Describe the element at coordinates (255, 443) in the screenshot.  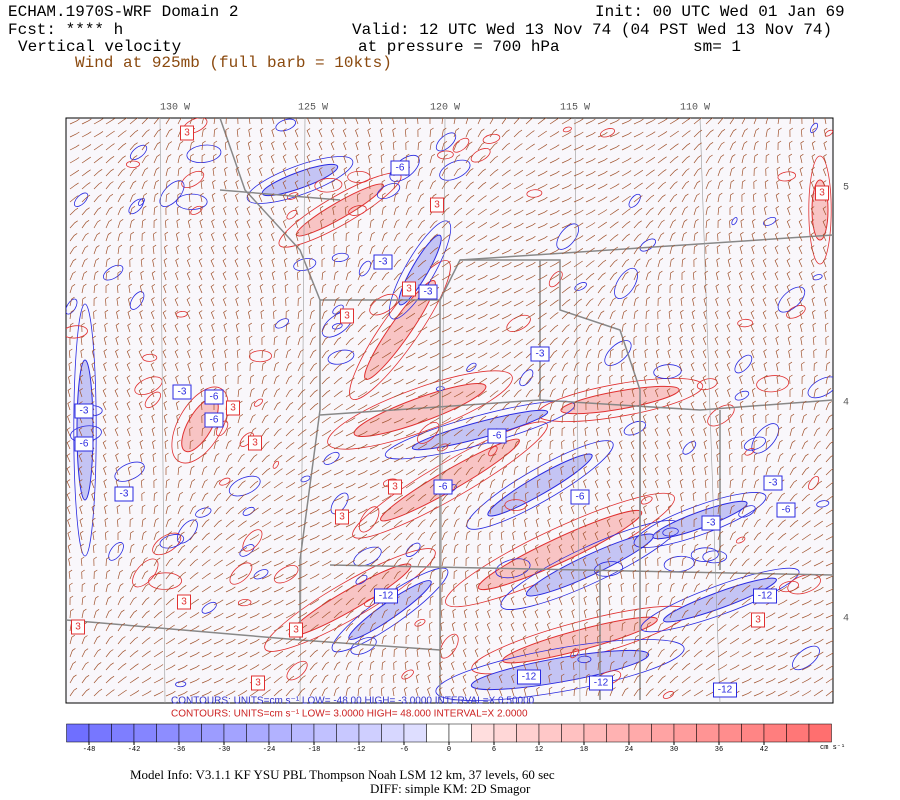
I see `contour-label: 3` at that location.